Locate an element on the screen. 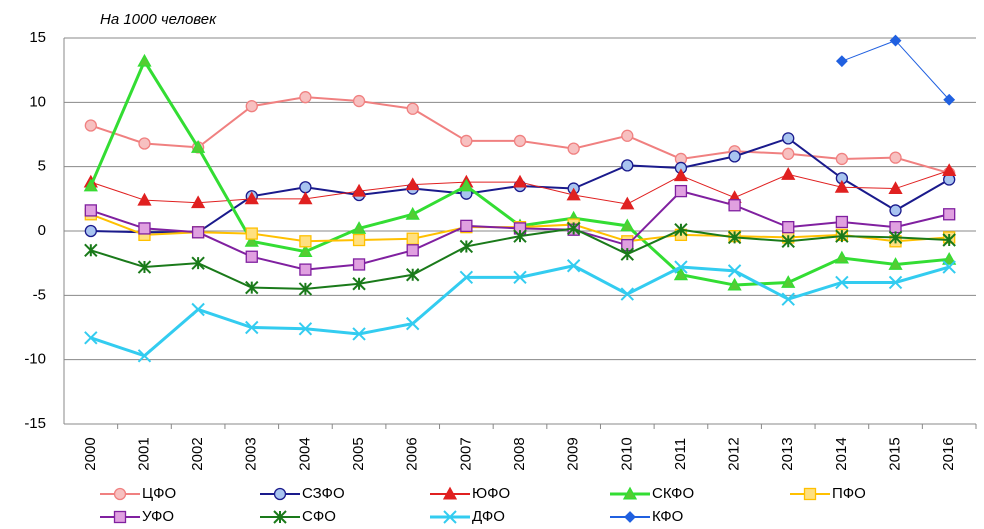 This screenshot has width=984, height=529. x-tick-label: 2000 is located at coordinates (90, 453).